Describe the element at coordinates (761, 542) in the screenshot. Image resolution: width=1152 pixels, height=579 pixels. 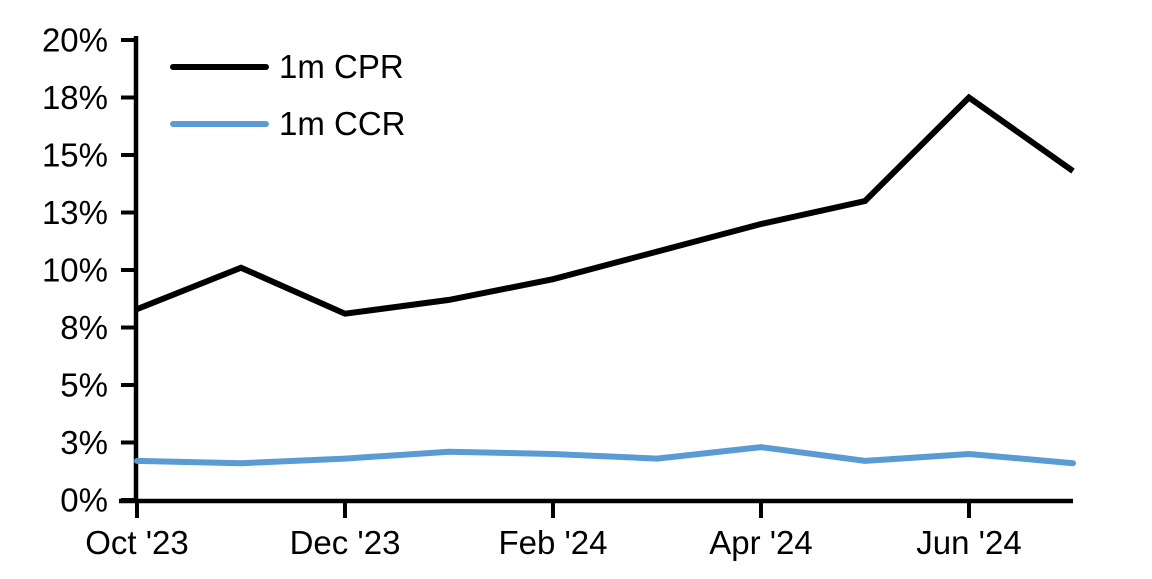
I see `x-tick-label: Apr '24` at that location.